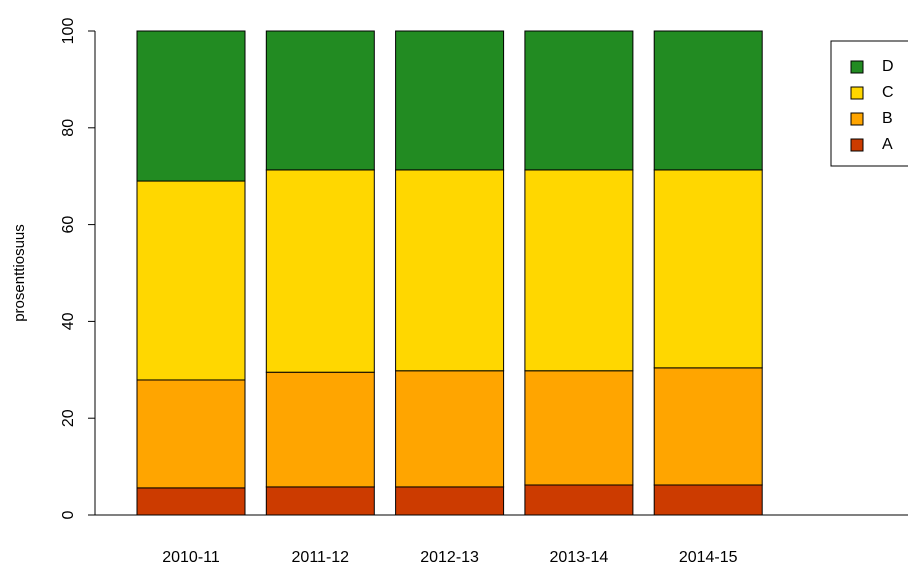 Image resolution: width=908 pixels, height=568 pixels. I want to click on legend-label: B, so click(887, 118).